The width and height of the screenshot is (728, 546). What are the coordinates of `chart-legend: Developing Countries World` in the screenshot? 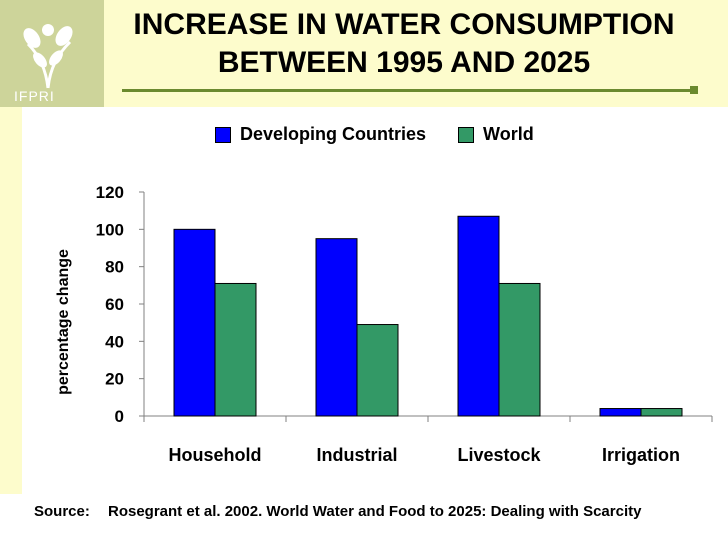 It's located at (388, 134).